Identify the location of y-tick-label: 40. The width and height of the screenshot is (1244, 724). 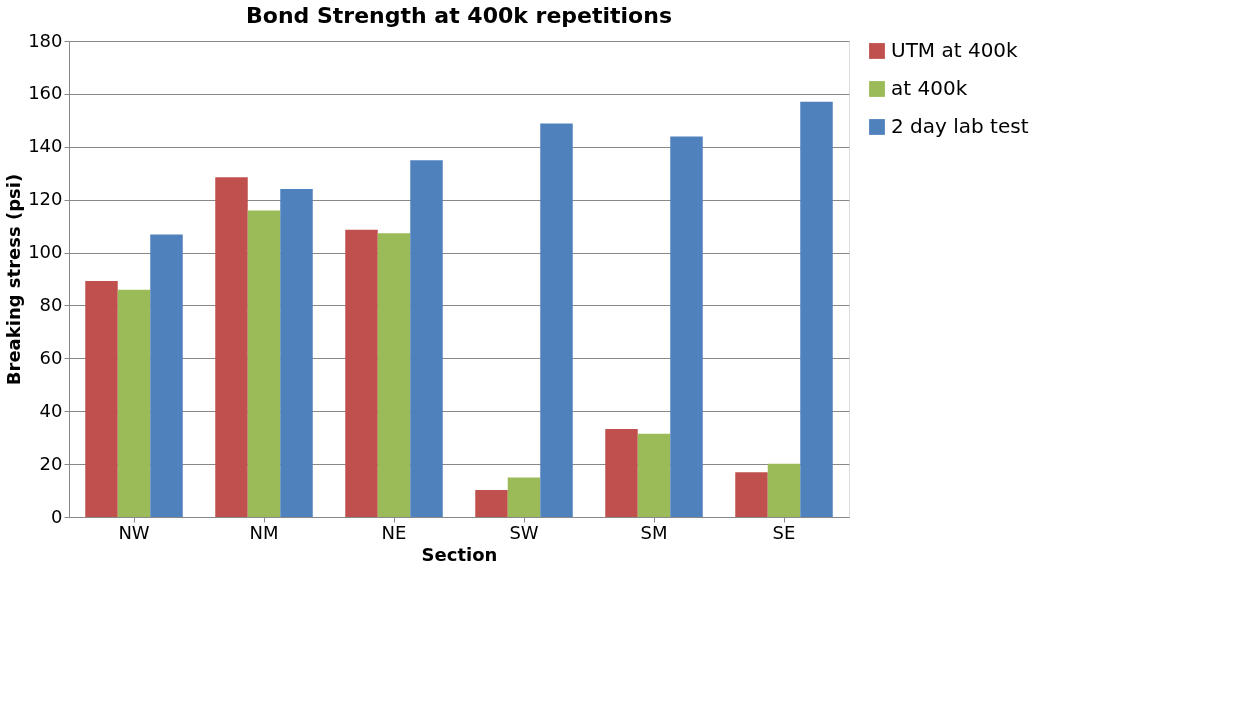
(51, 410).